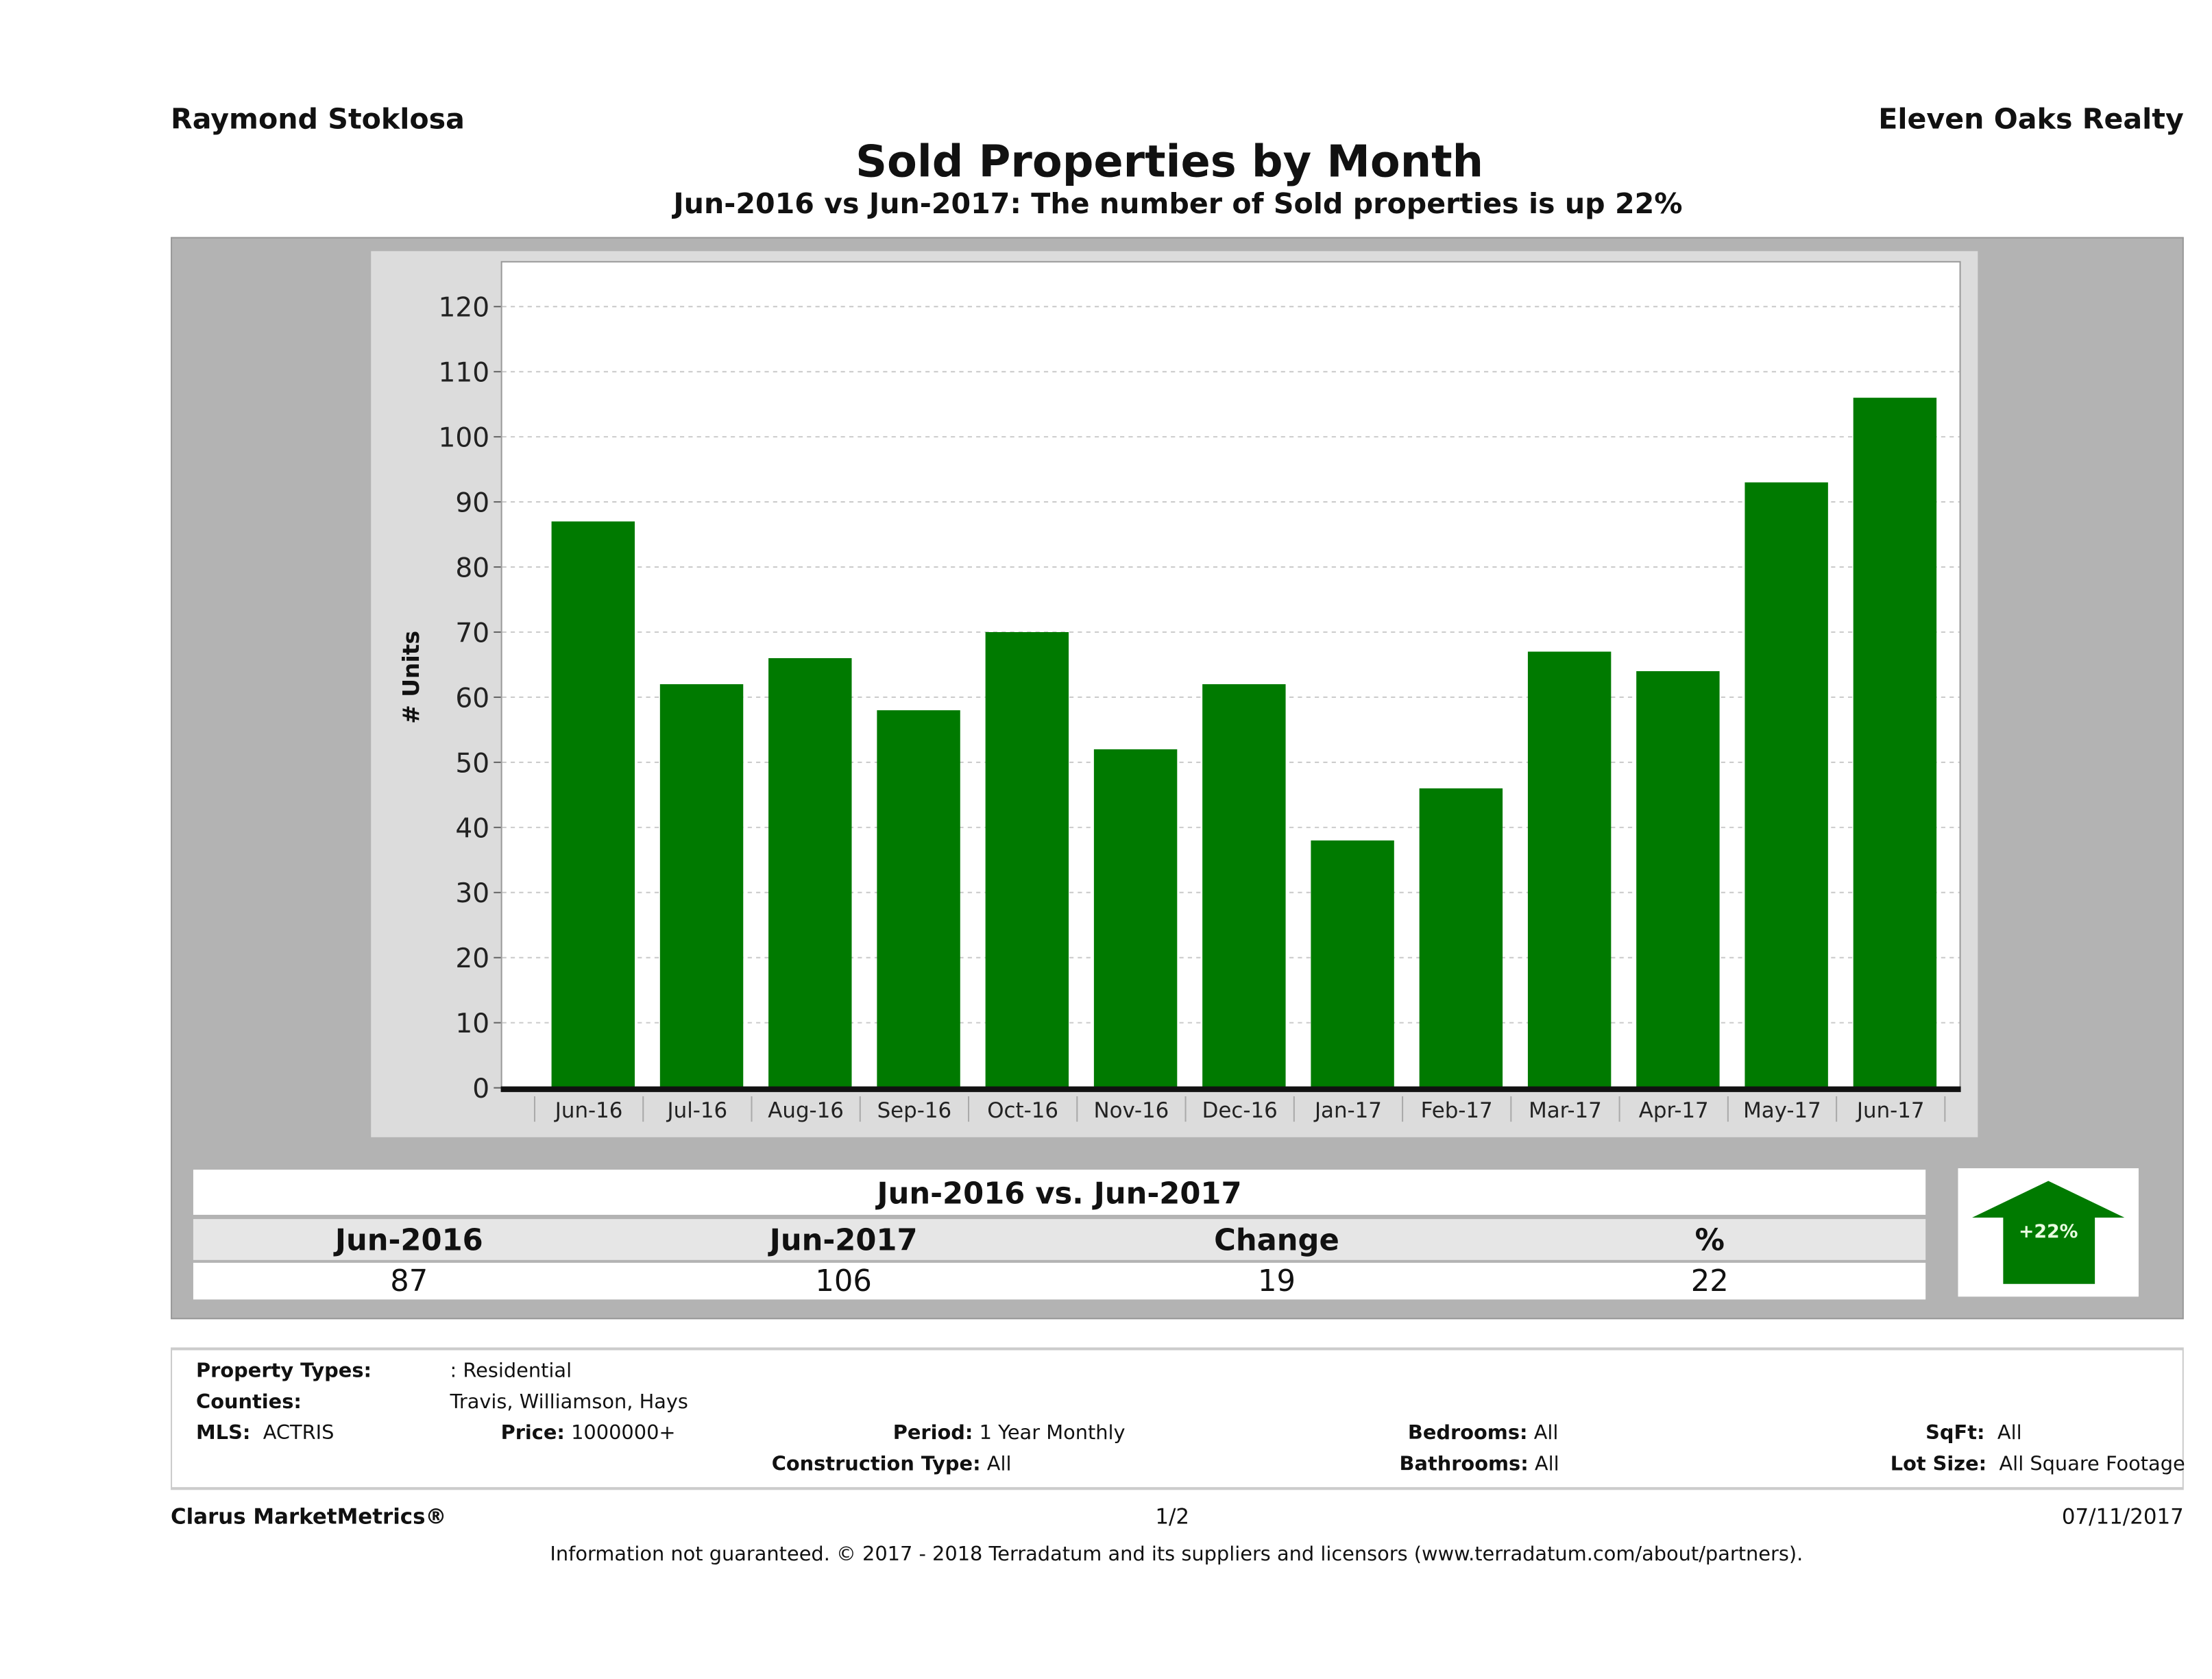 This screenshot has width=2212, height=1679. What do you see at coordinates (1890, 1110) in the screenshot?
I see `x-tick-label: Jun-17` at bounding box center [1890, 1110].